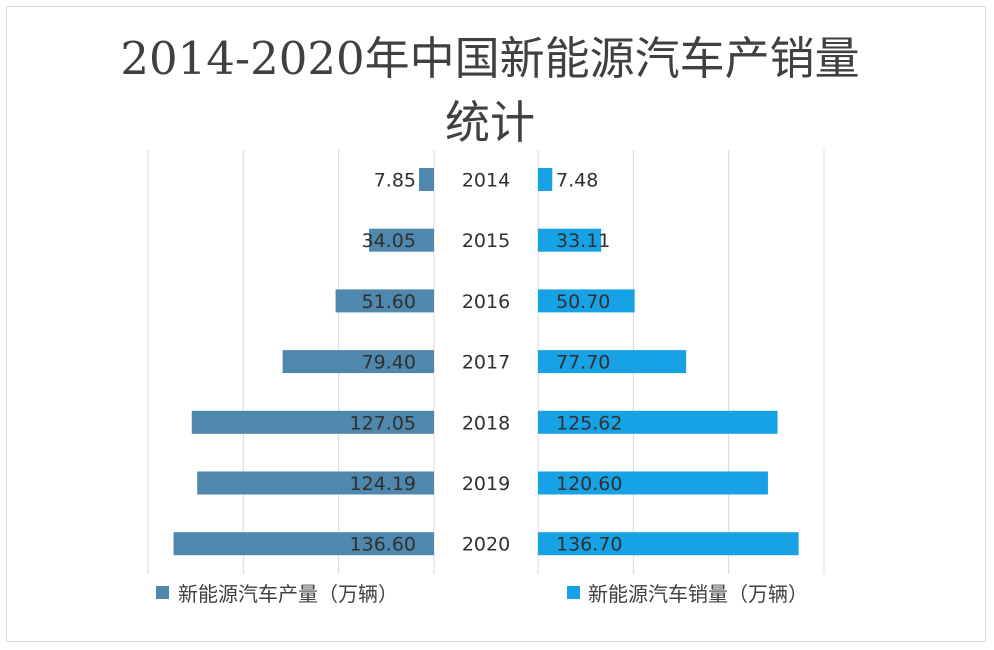 Image resolution: width=994 pixels, height=650 pixels. I want to click on data-label-production: 7.85, so click(395, 181).